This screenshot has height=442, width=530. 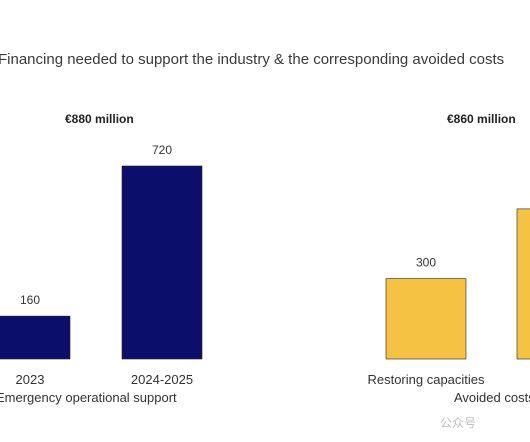 What do you see at coordinates (481, 119) in the screenshot?
I see `group-total-avoided: €860 million` at bounding box center [481, 119].